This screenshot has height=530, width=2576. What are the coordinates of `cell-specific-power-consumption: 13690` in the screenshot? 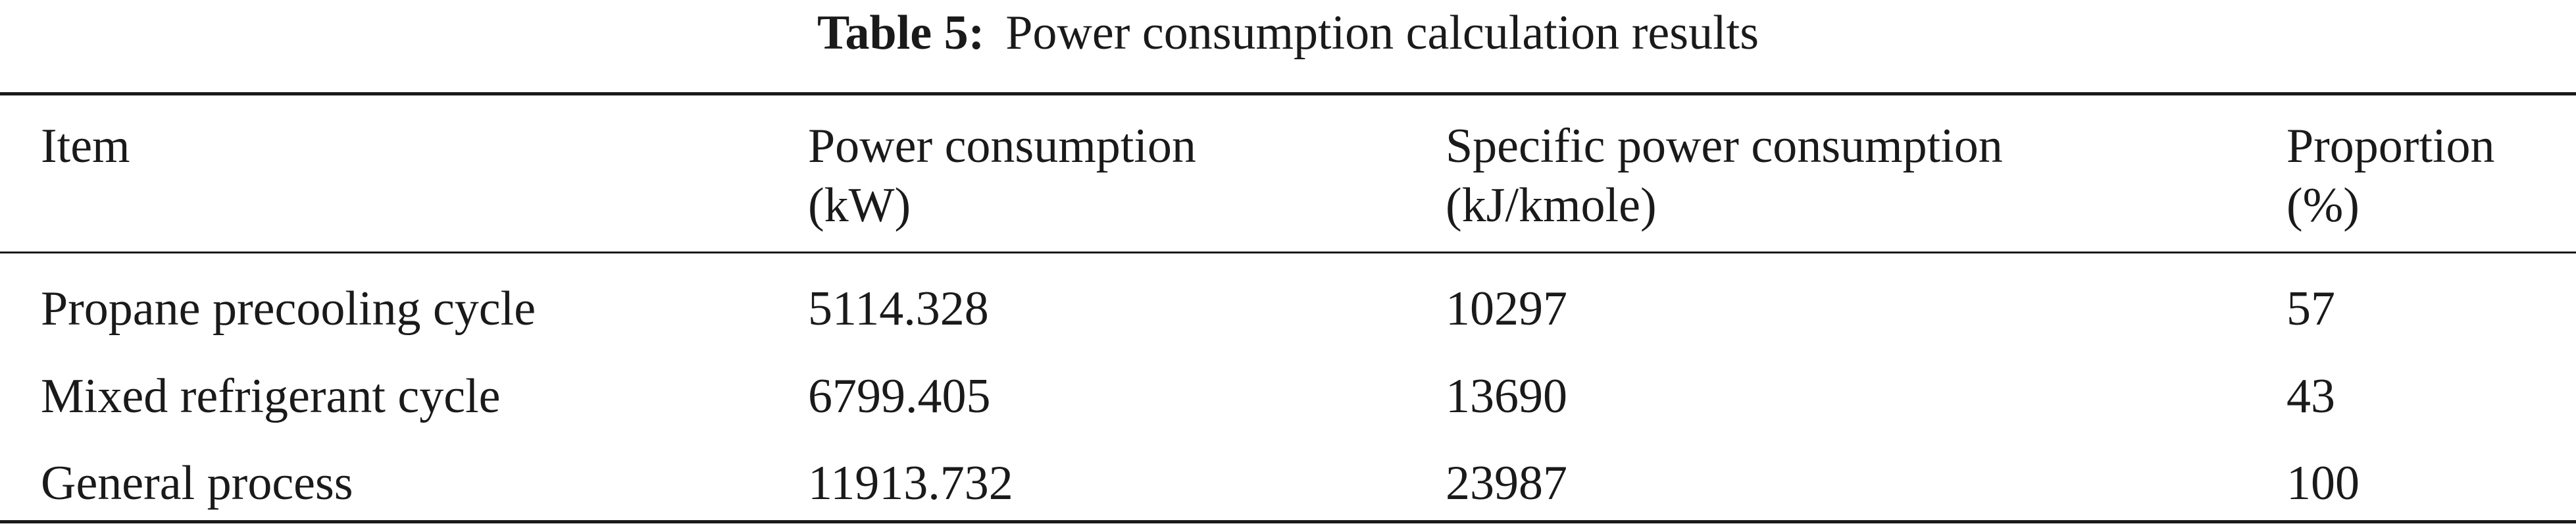 It's located at (1506, 396).